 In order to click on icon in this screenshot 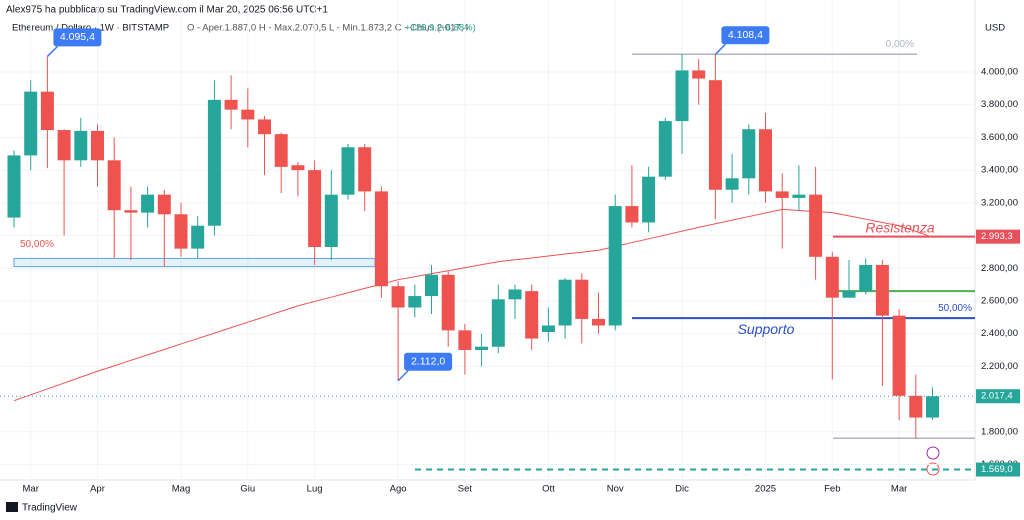, I will do `click(933, 453)`.